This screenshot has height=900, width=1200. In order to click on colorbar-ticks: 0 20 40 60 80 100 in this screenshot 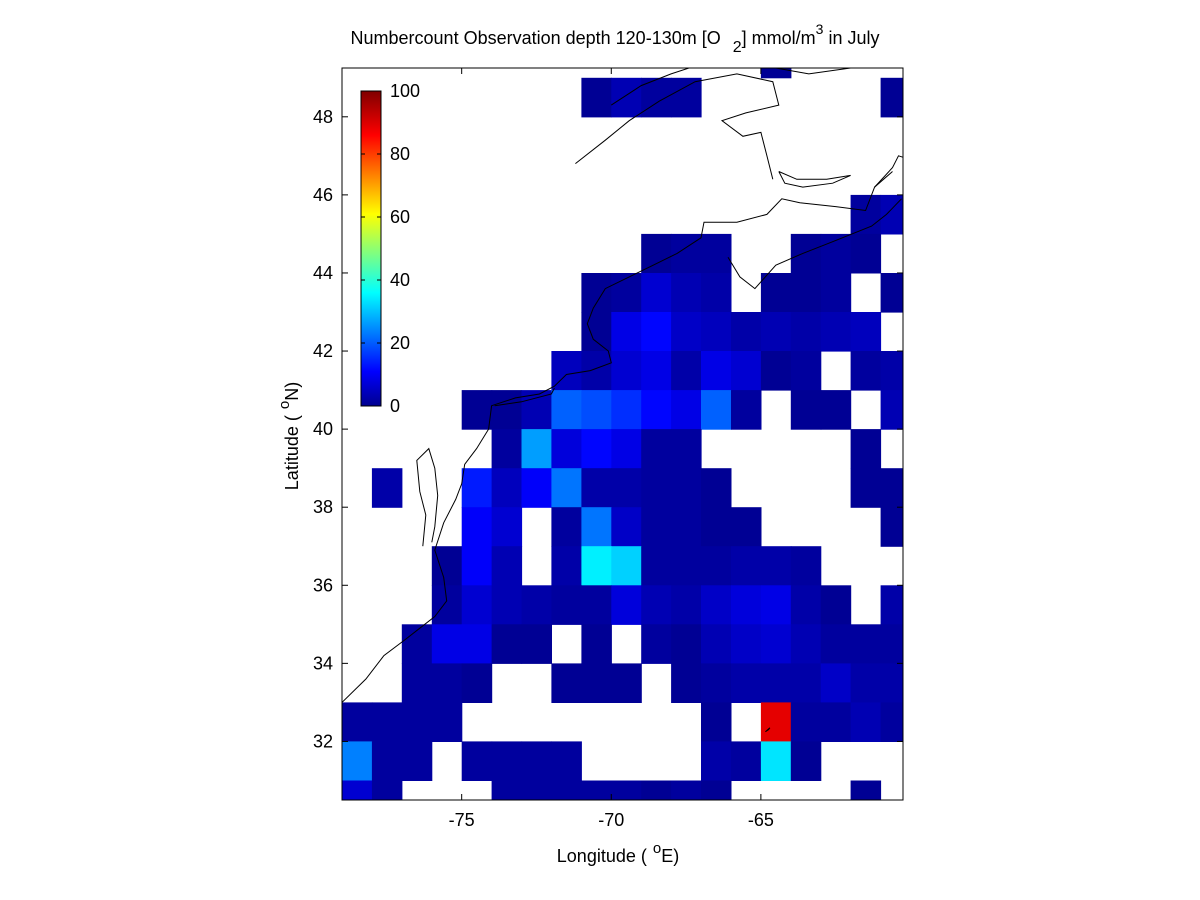, I will do `click(390, 248)`.